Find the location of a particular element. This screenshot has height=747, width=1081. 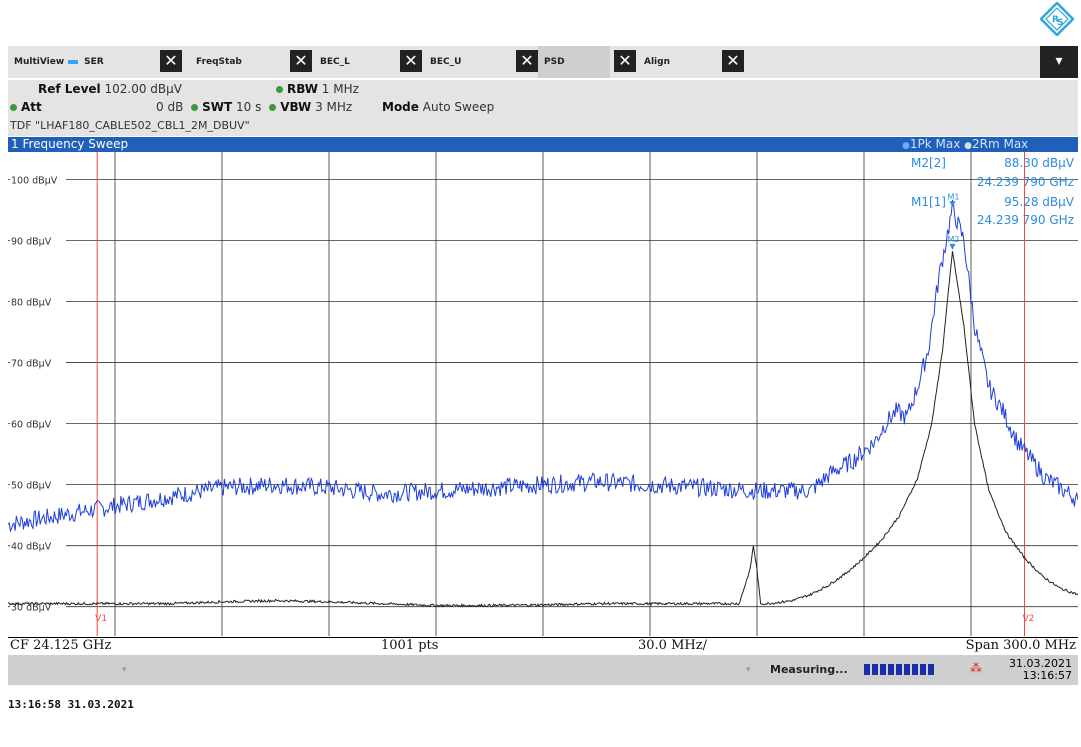

vbw-value: 3 MHz is located at coordinates (334, 107).